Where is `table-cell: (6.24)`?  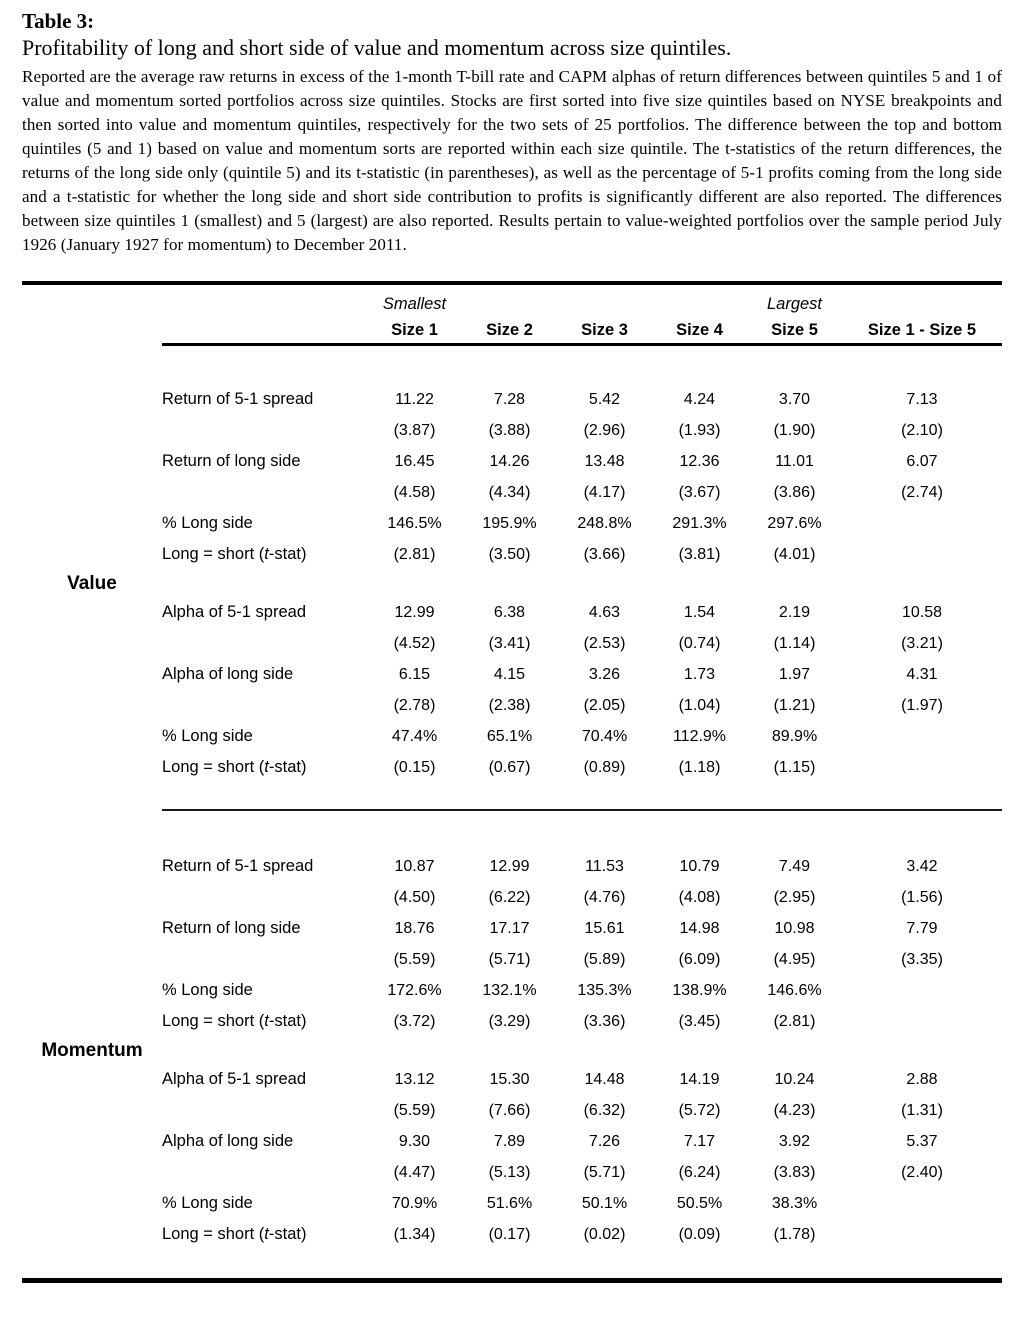
table-cell: (6.24) is located at coordinates (699, 1172).